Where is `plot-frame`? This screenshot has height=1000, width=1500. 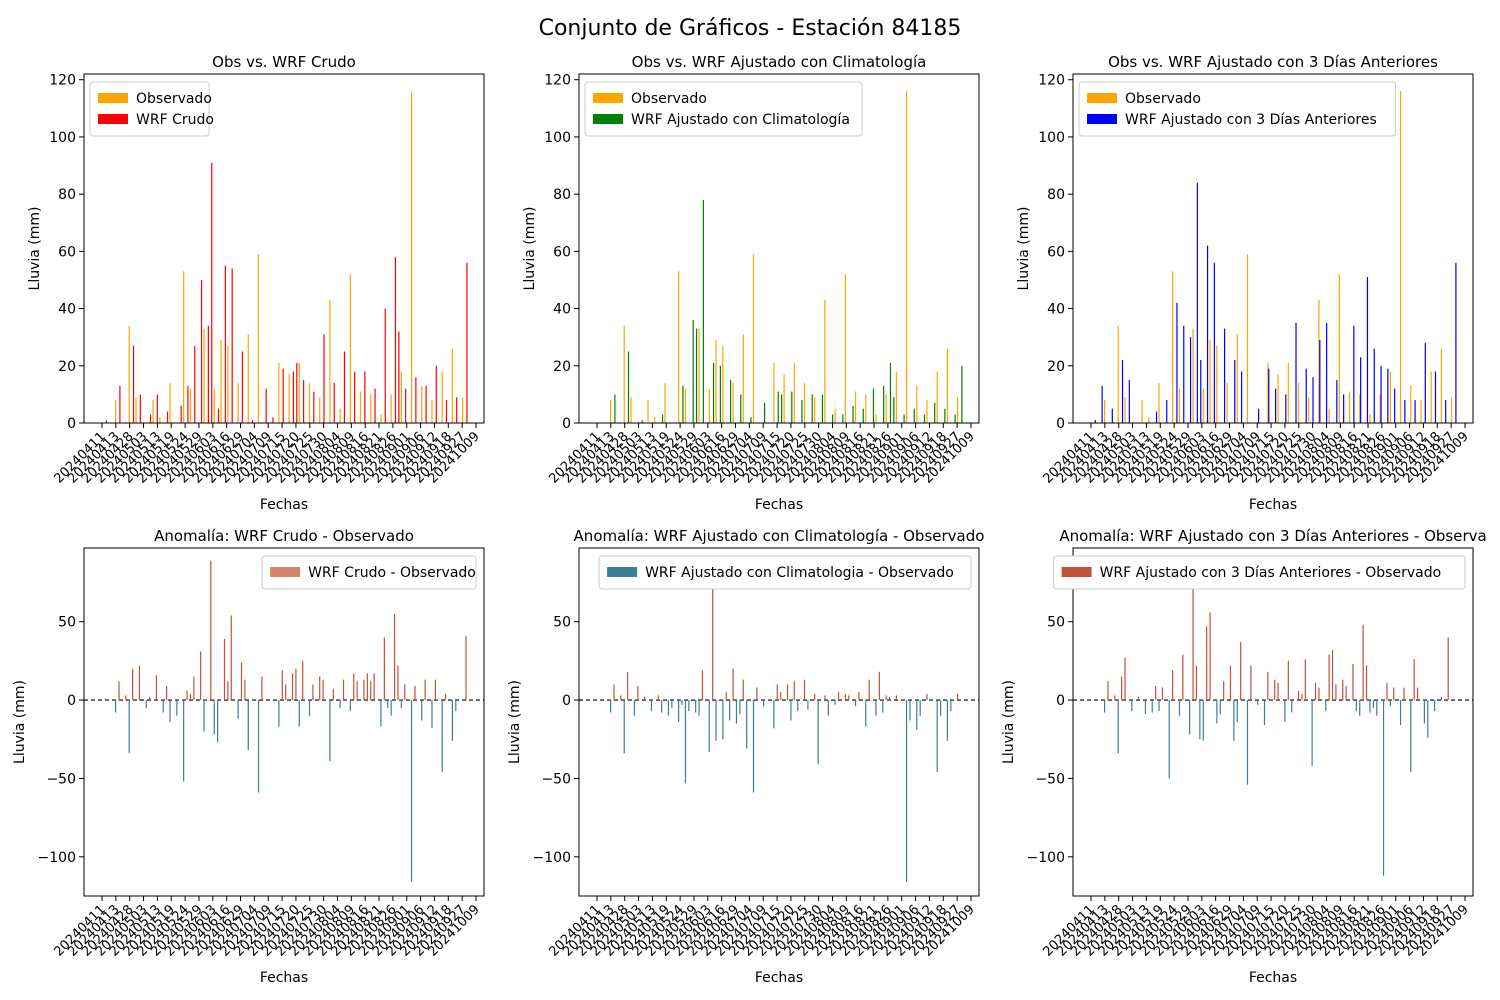
plot-frame is located at coordinates (284, 722).